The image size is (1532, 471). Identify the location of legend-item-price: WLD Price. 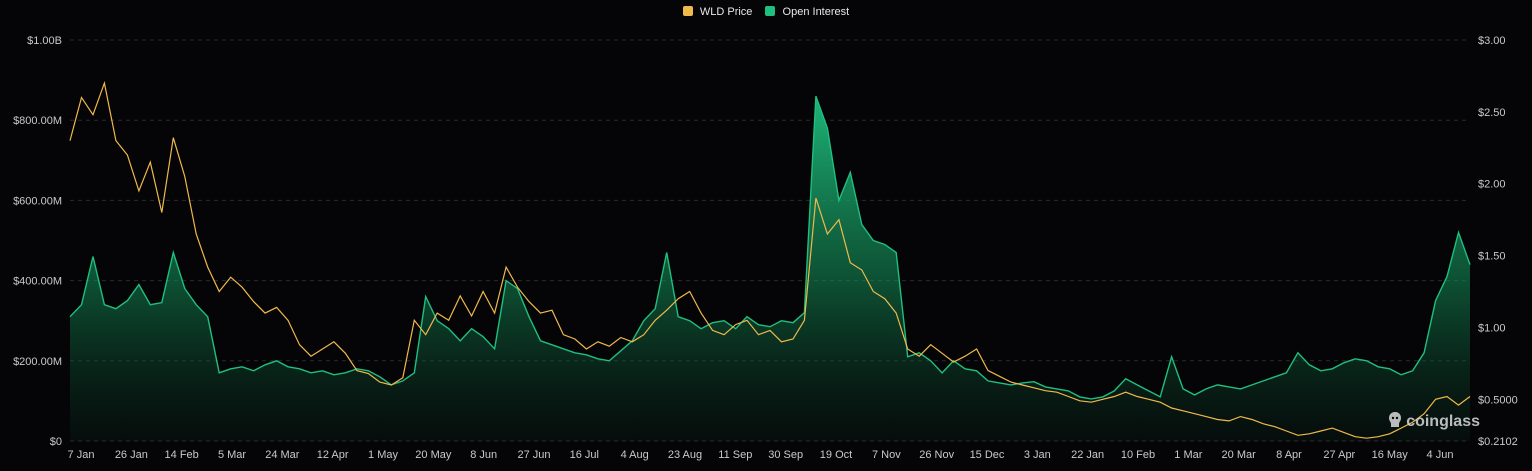
(717, 12).